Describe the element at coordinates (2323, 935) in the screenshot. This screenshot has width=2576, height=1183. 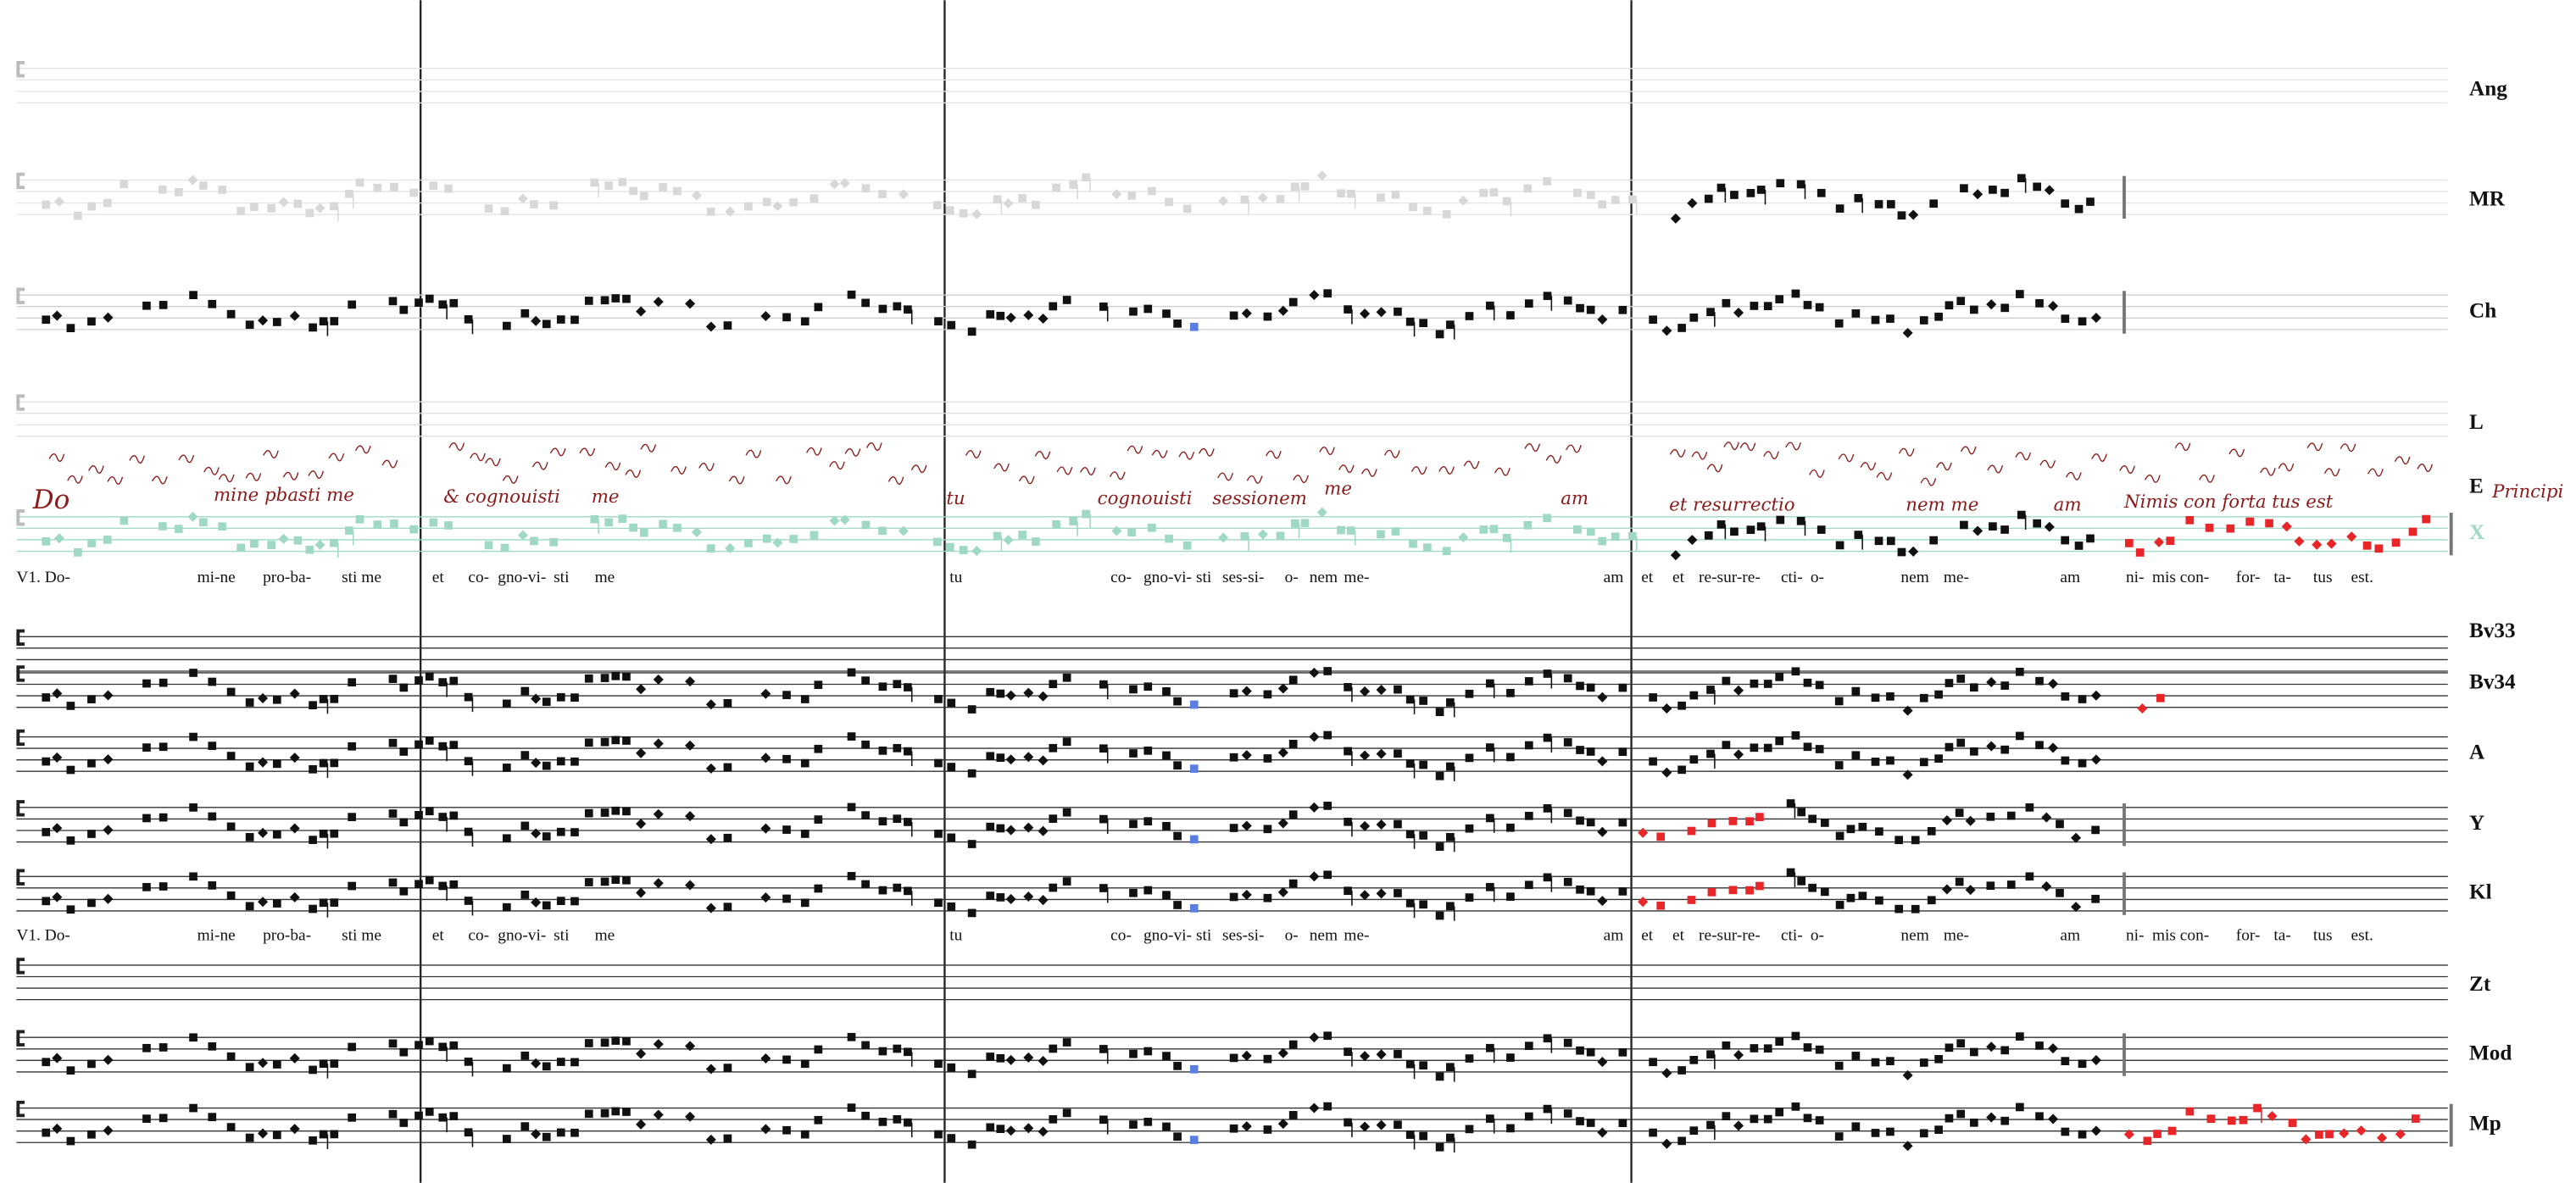
I see `lyric: tus` at that location.